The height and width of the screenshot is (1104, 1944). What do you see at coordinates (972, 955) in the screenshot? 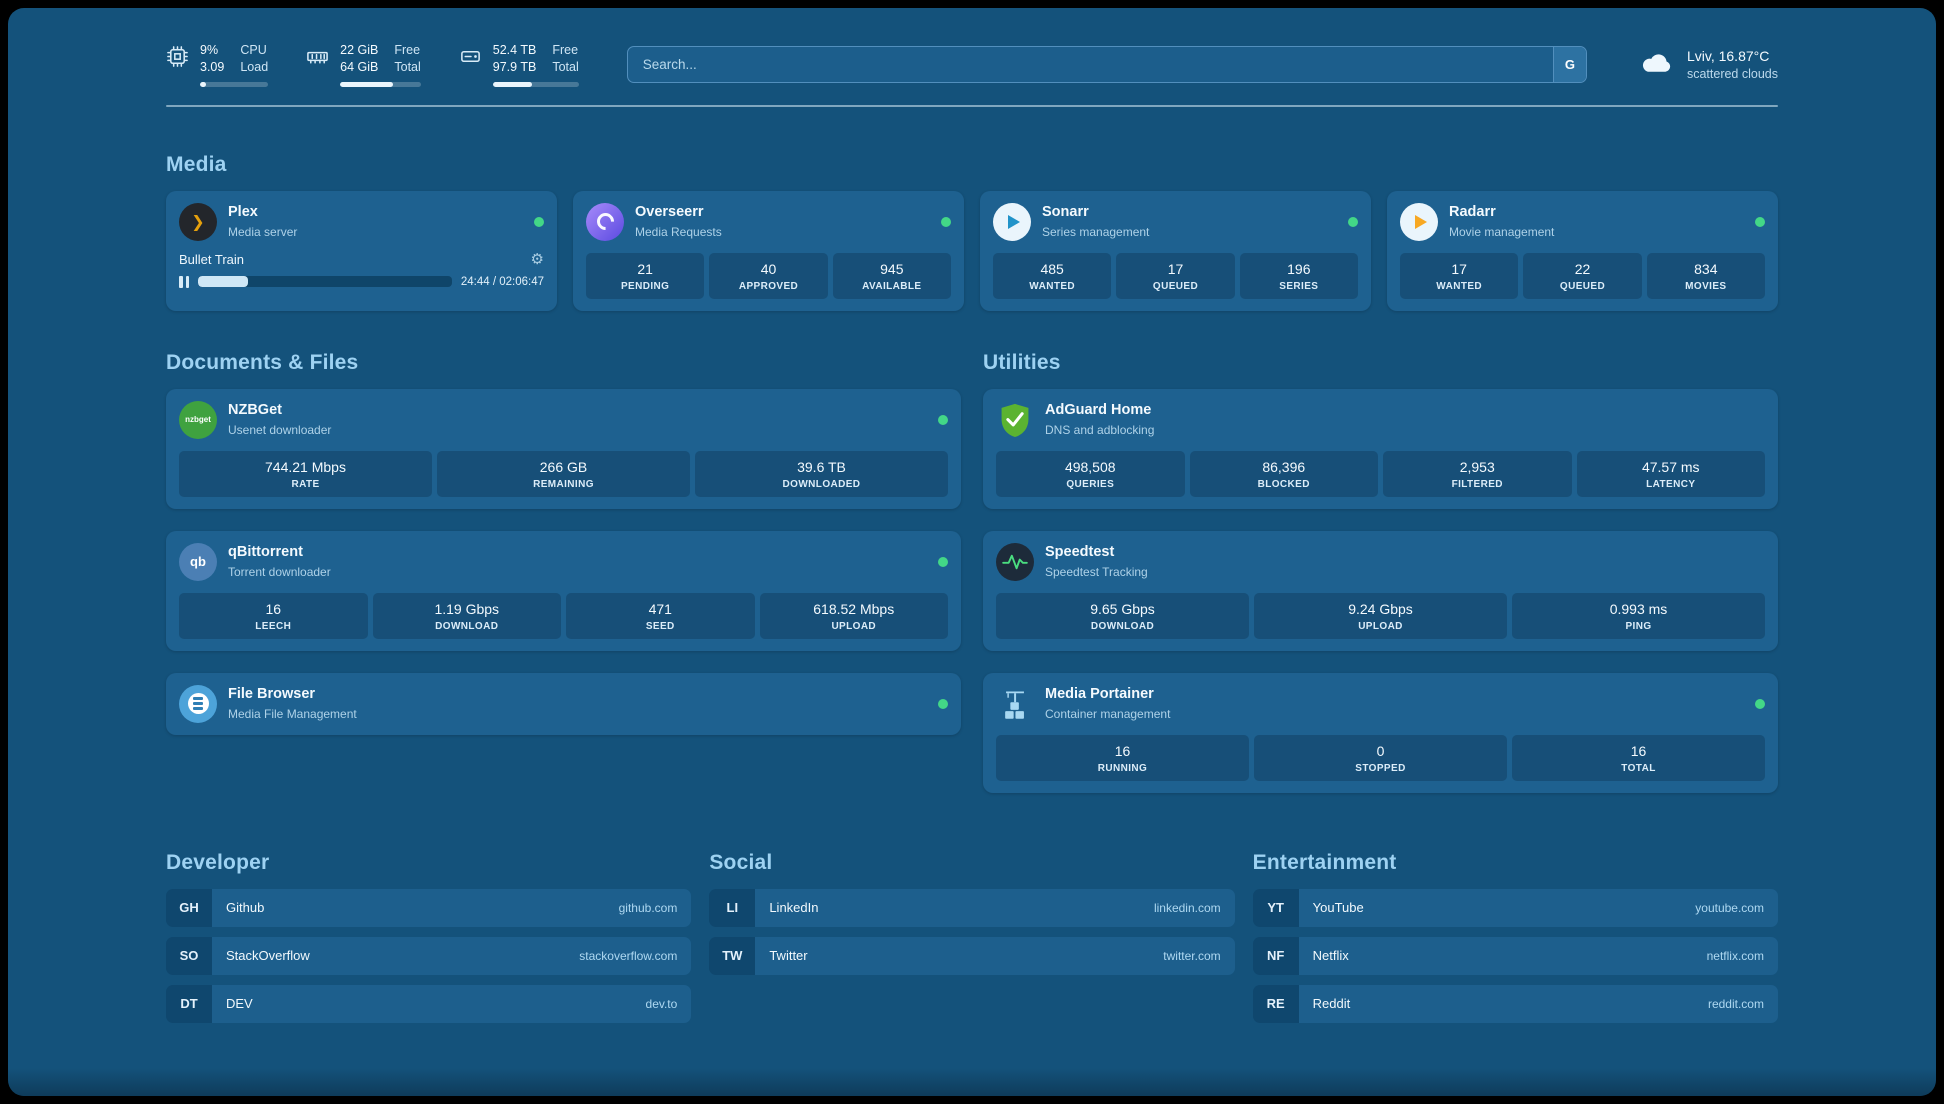
I see `bookmark-twitter: TW Twitter twitter.com` at bounding box center [972, 955].